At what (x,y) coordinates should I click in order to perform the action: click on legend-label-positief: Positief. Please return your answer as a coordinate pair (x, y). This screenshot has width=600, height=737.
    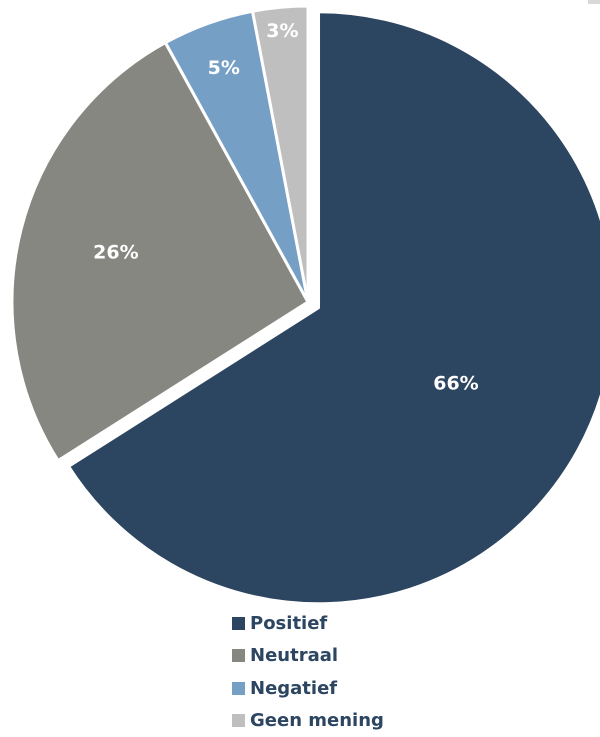
    Looking at the image, I should click on (288, 623).